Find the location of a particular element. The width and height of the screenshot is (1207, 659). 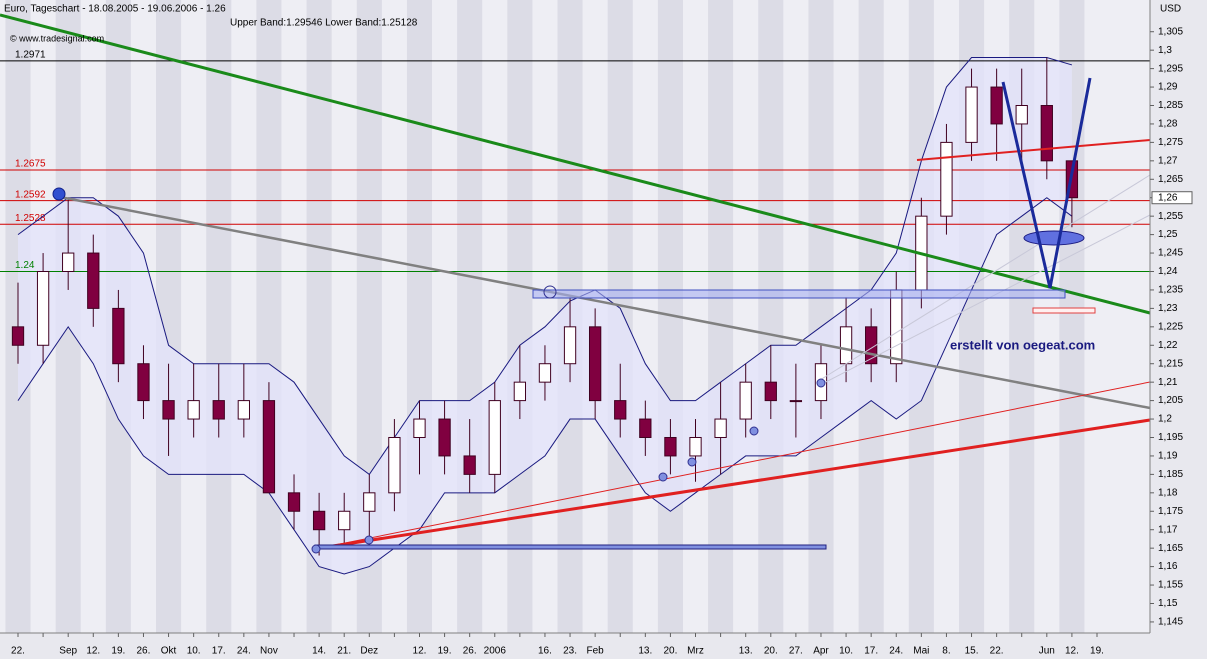

annotation: erstellt von oegeat.com is located at coordinates (1022, 344).